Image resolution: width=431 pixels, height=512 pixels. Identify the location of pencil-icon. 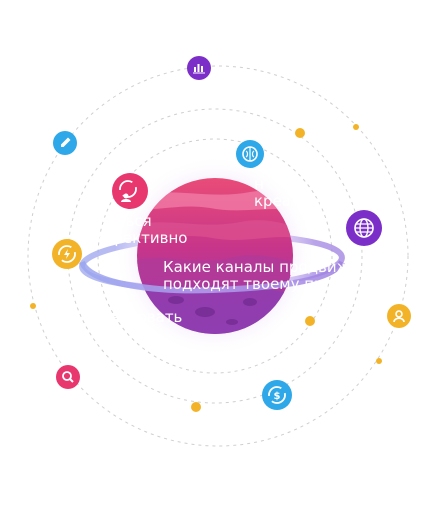
(65, 143).